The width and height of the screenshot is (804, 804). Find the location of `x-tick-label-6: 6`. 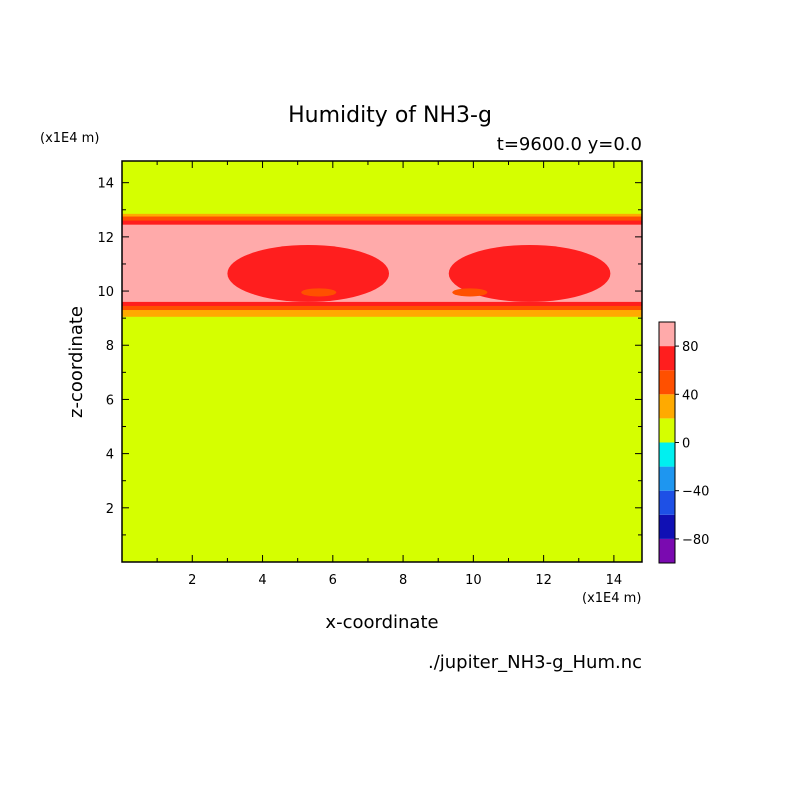

x-tick-label-6: 6 is located at coordinates (333, 580).